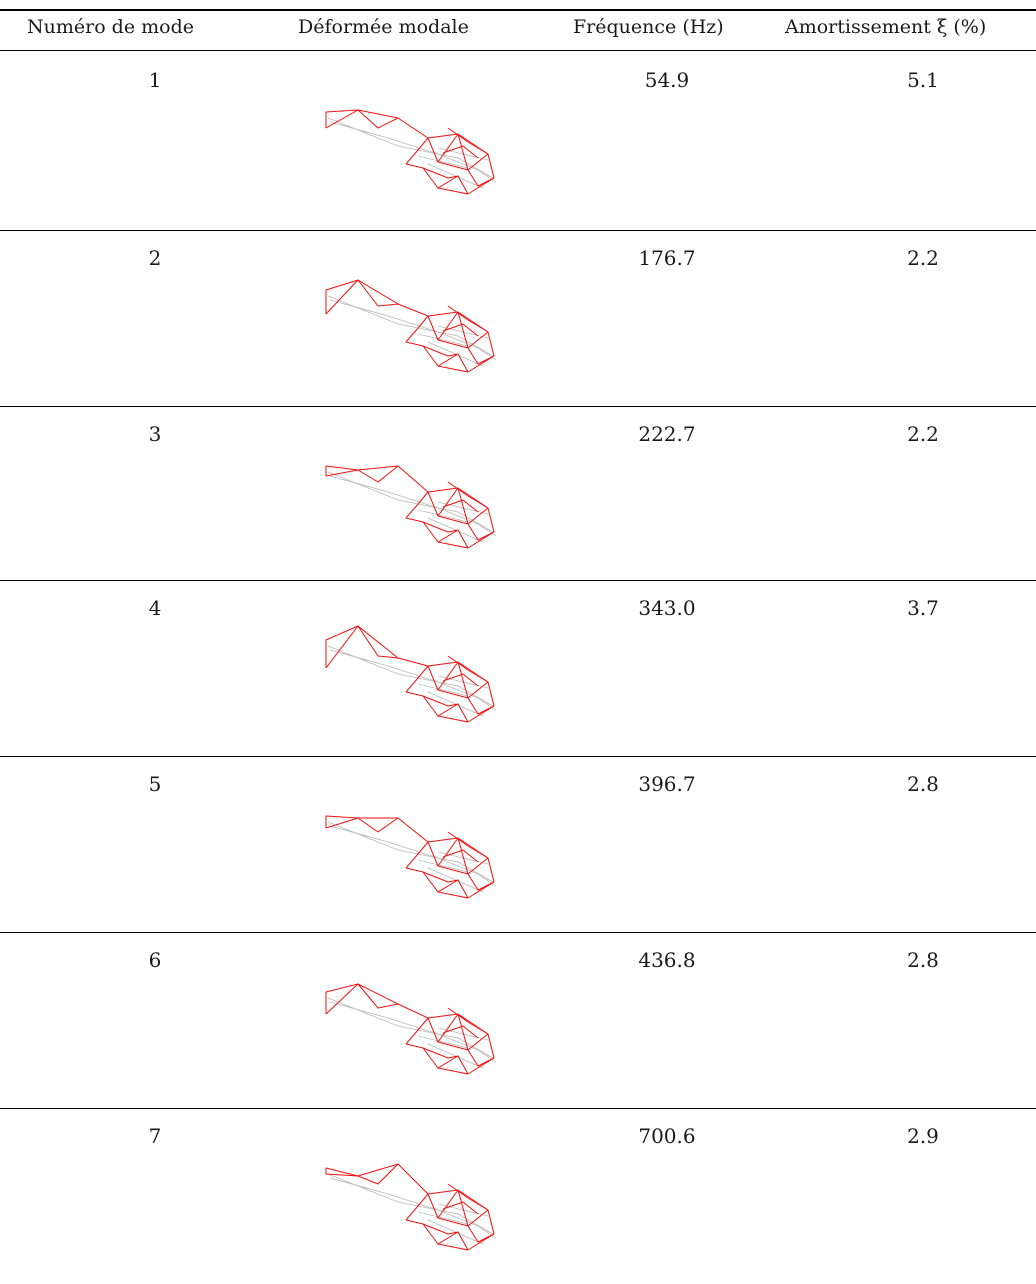 Image resolution: width=1036 pixels, height=1284 pixels. Describe the element at coordinates (923, 1136) in the screenshot. I see `damping-cell: 2.9` at that location.